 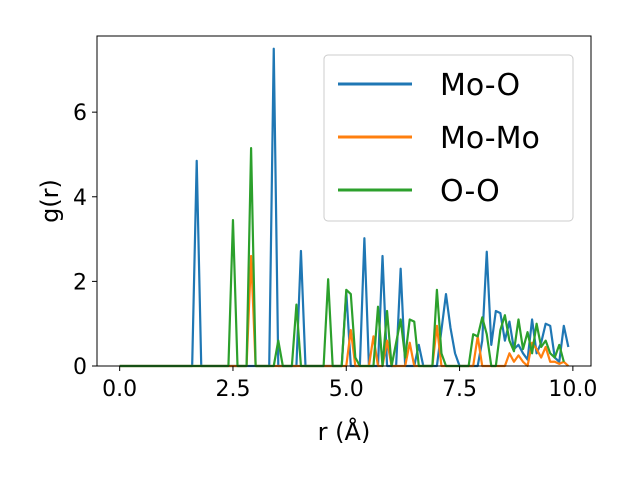 What do you see at coordinates (470, 191) in the screenshot?
I see `legend-label-o-o: O-O` at bounding box center [470, 191].